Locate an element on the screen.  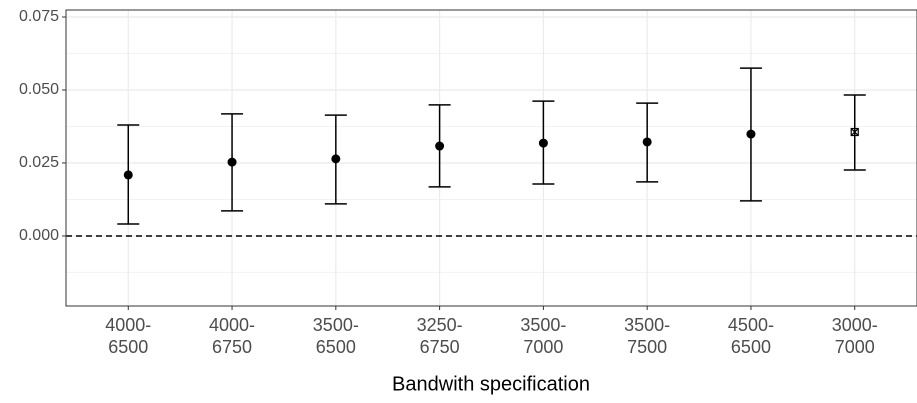
x-axis-title: Bandwith specification is located at coordinates (491, 384).